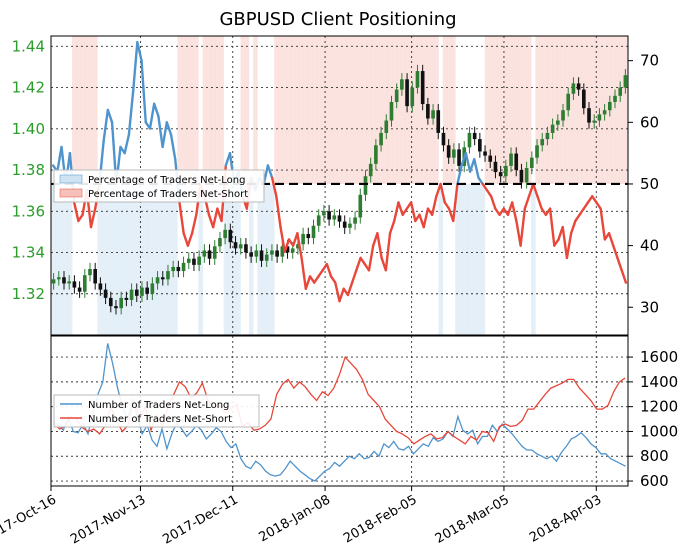 This screenshot has height=552, width=679. Describe the element at coordinates (167, 180) in the screenshot. I see `legend-label-net-long: Percentage of Traders Net-Long` at that location.